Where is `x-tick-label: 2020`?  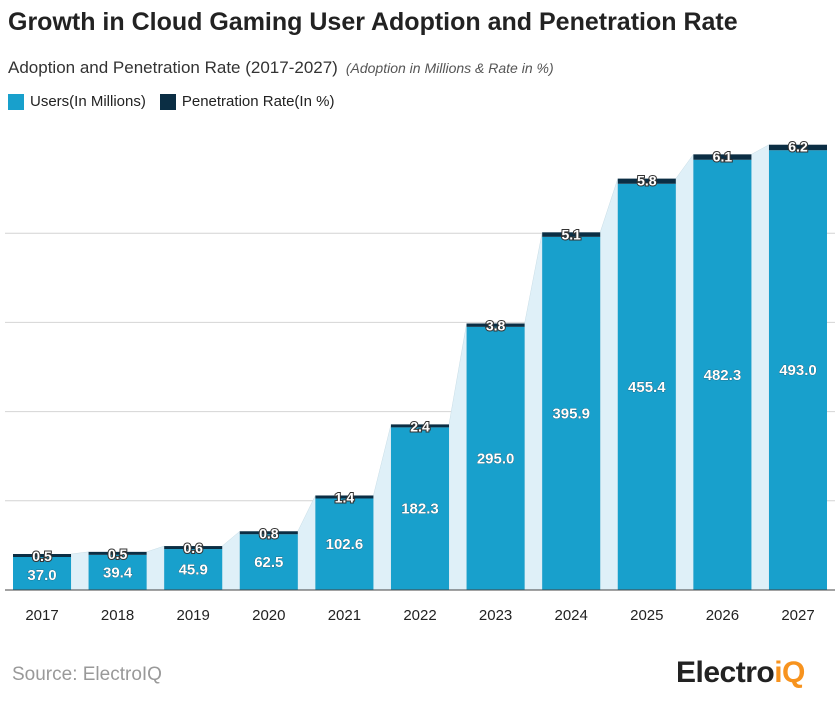
x-tick-label: 2020 is located at coordinates (268, 615).